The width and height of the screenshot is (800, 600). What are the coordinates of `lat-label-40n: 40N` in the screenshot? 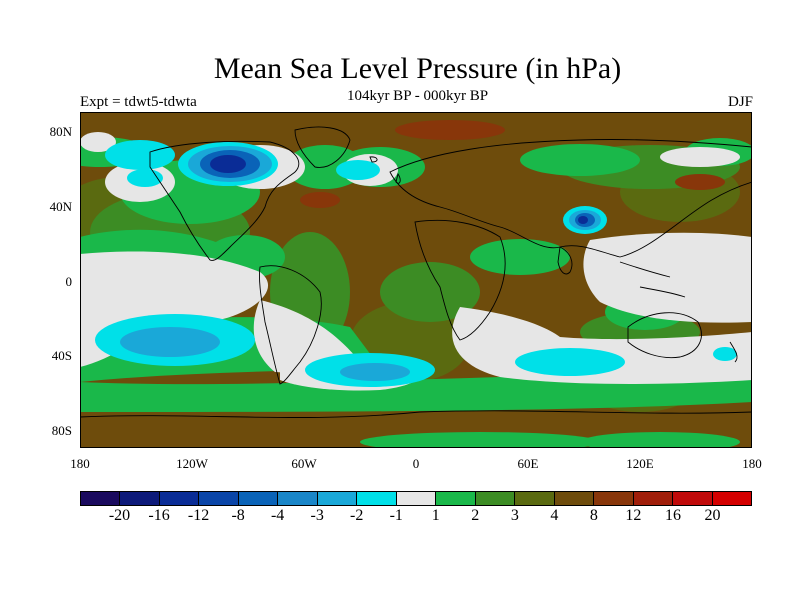 It's located at (60, 206).